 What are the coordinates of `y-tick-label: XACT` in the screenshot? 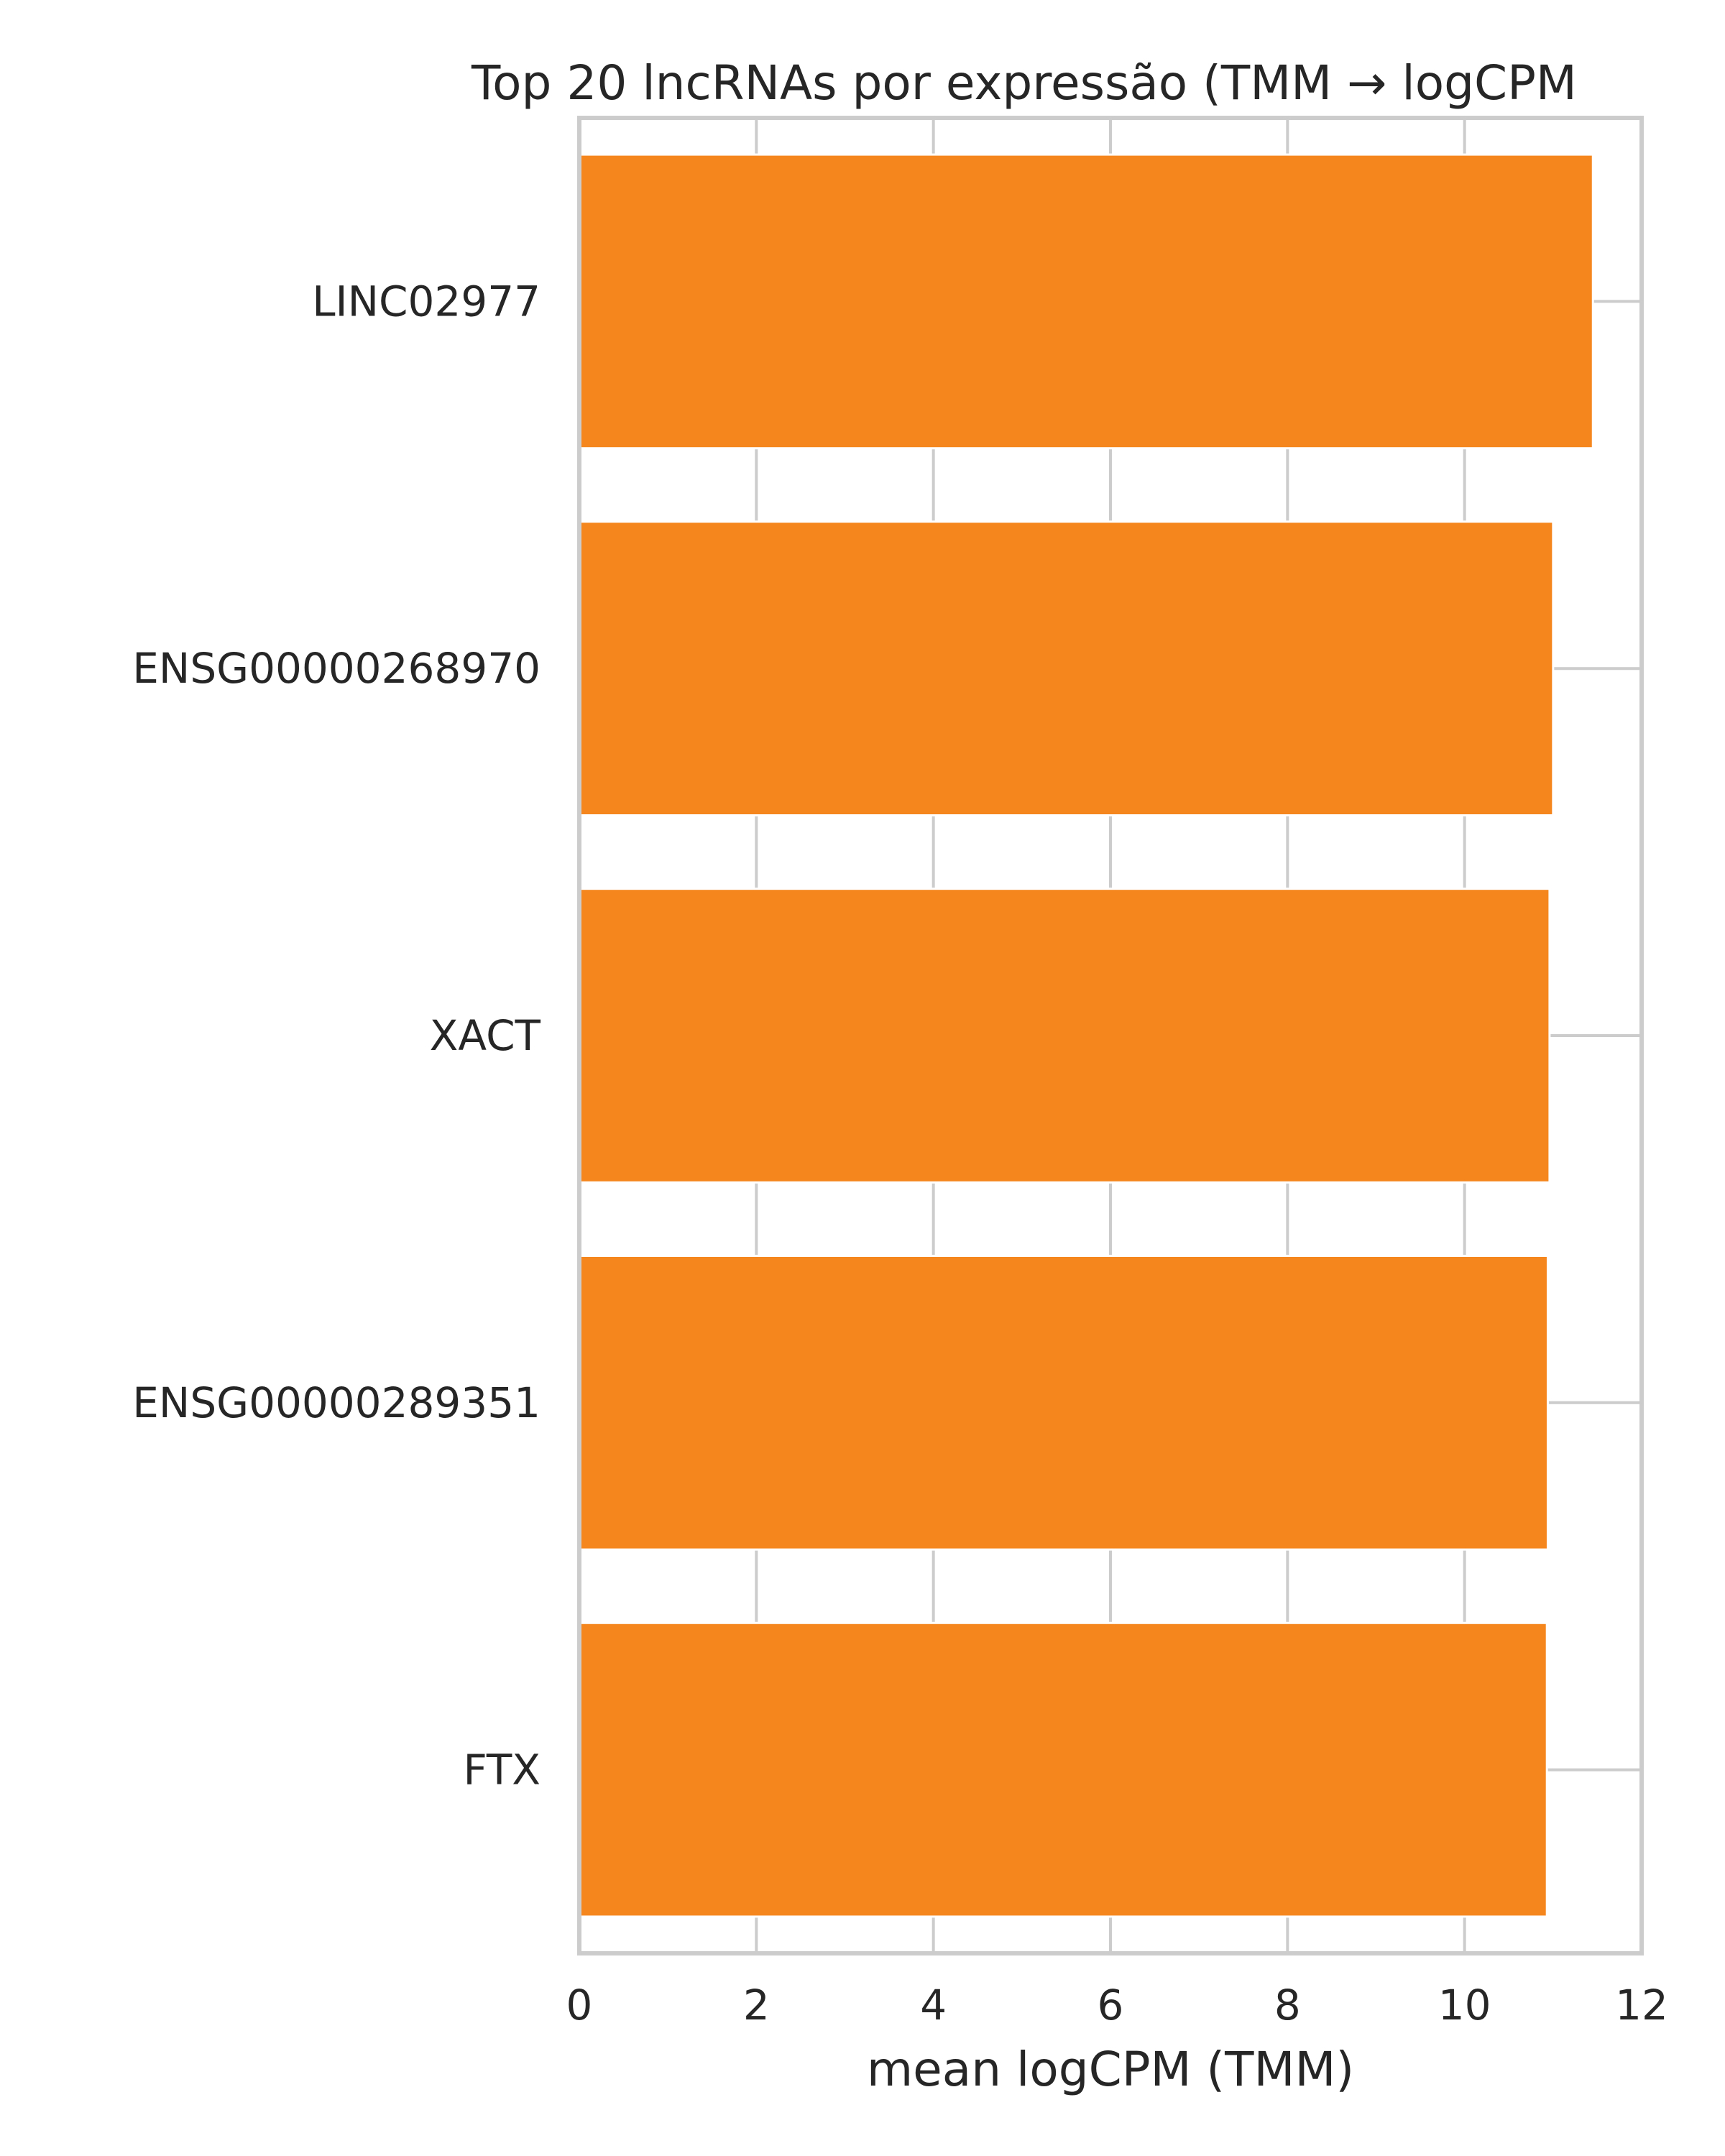 It's located at (485, 1035).